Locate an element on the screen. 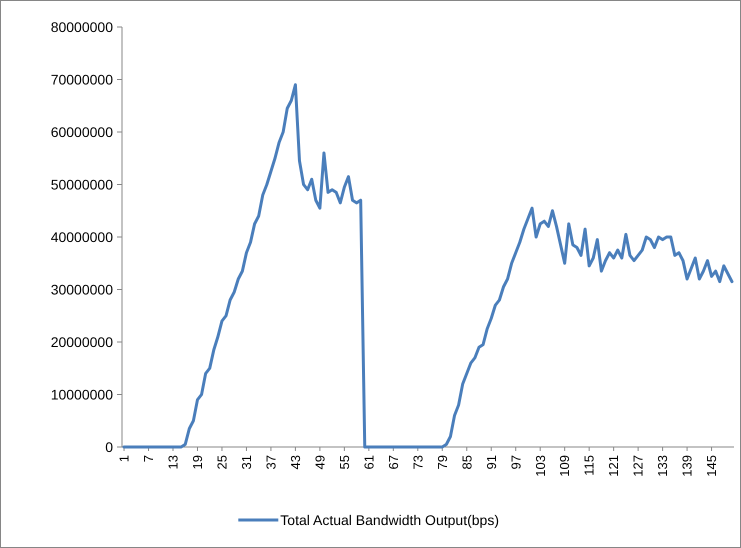  x-tick-label: 55 is located at coordinates (344, 462).